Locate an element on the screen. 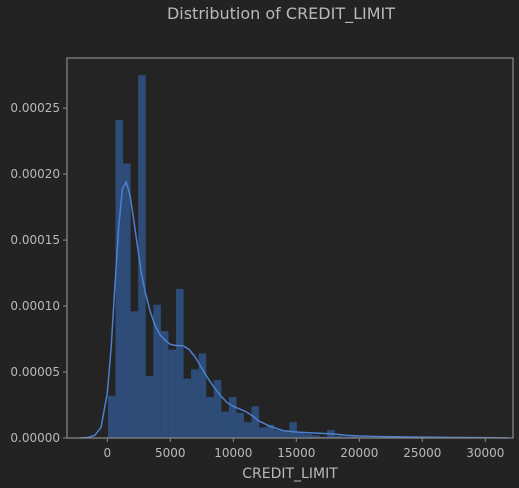 The height and width of the screenshot is (488, 519). x-tick-label: 5000 is located at coordinates (170, 453).